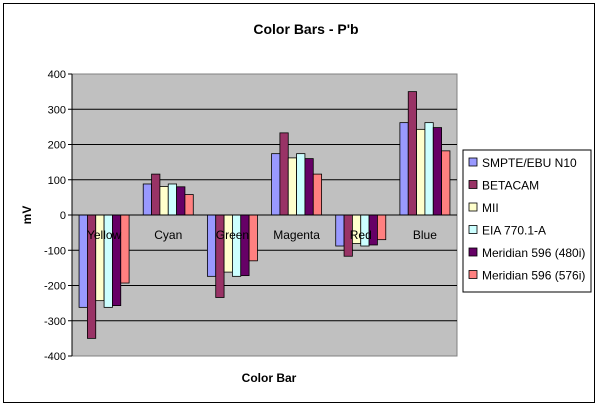 This screenshot has height=408, width=600. Describe the element at coordinates (533, 253) in the screenshot. I see `legend-label: Meridian 596 (480i)` at that location.